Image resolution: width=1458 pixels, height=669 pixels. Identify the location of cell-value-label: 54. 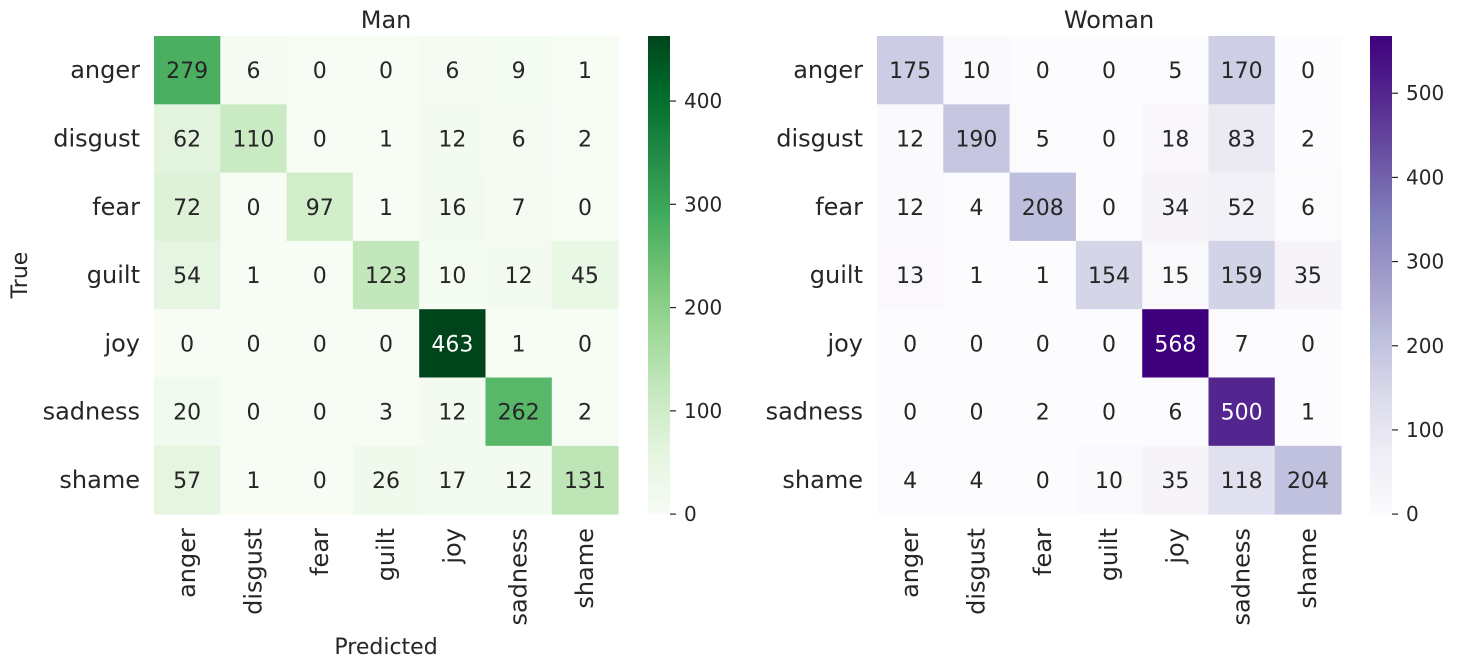
(187, 276).